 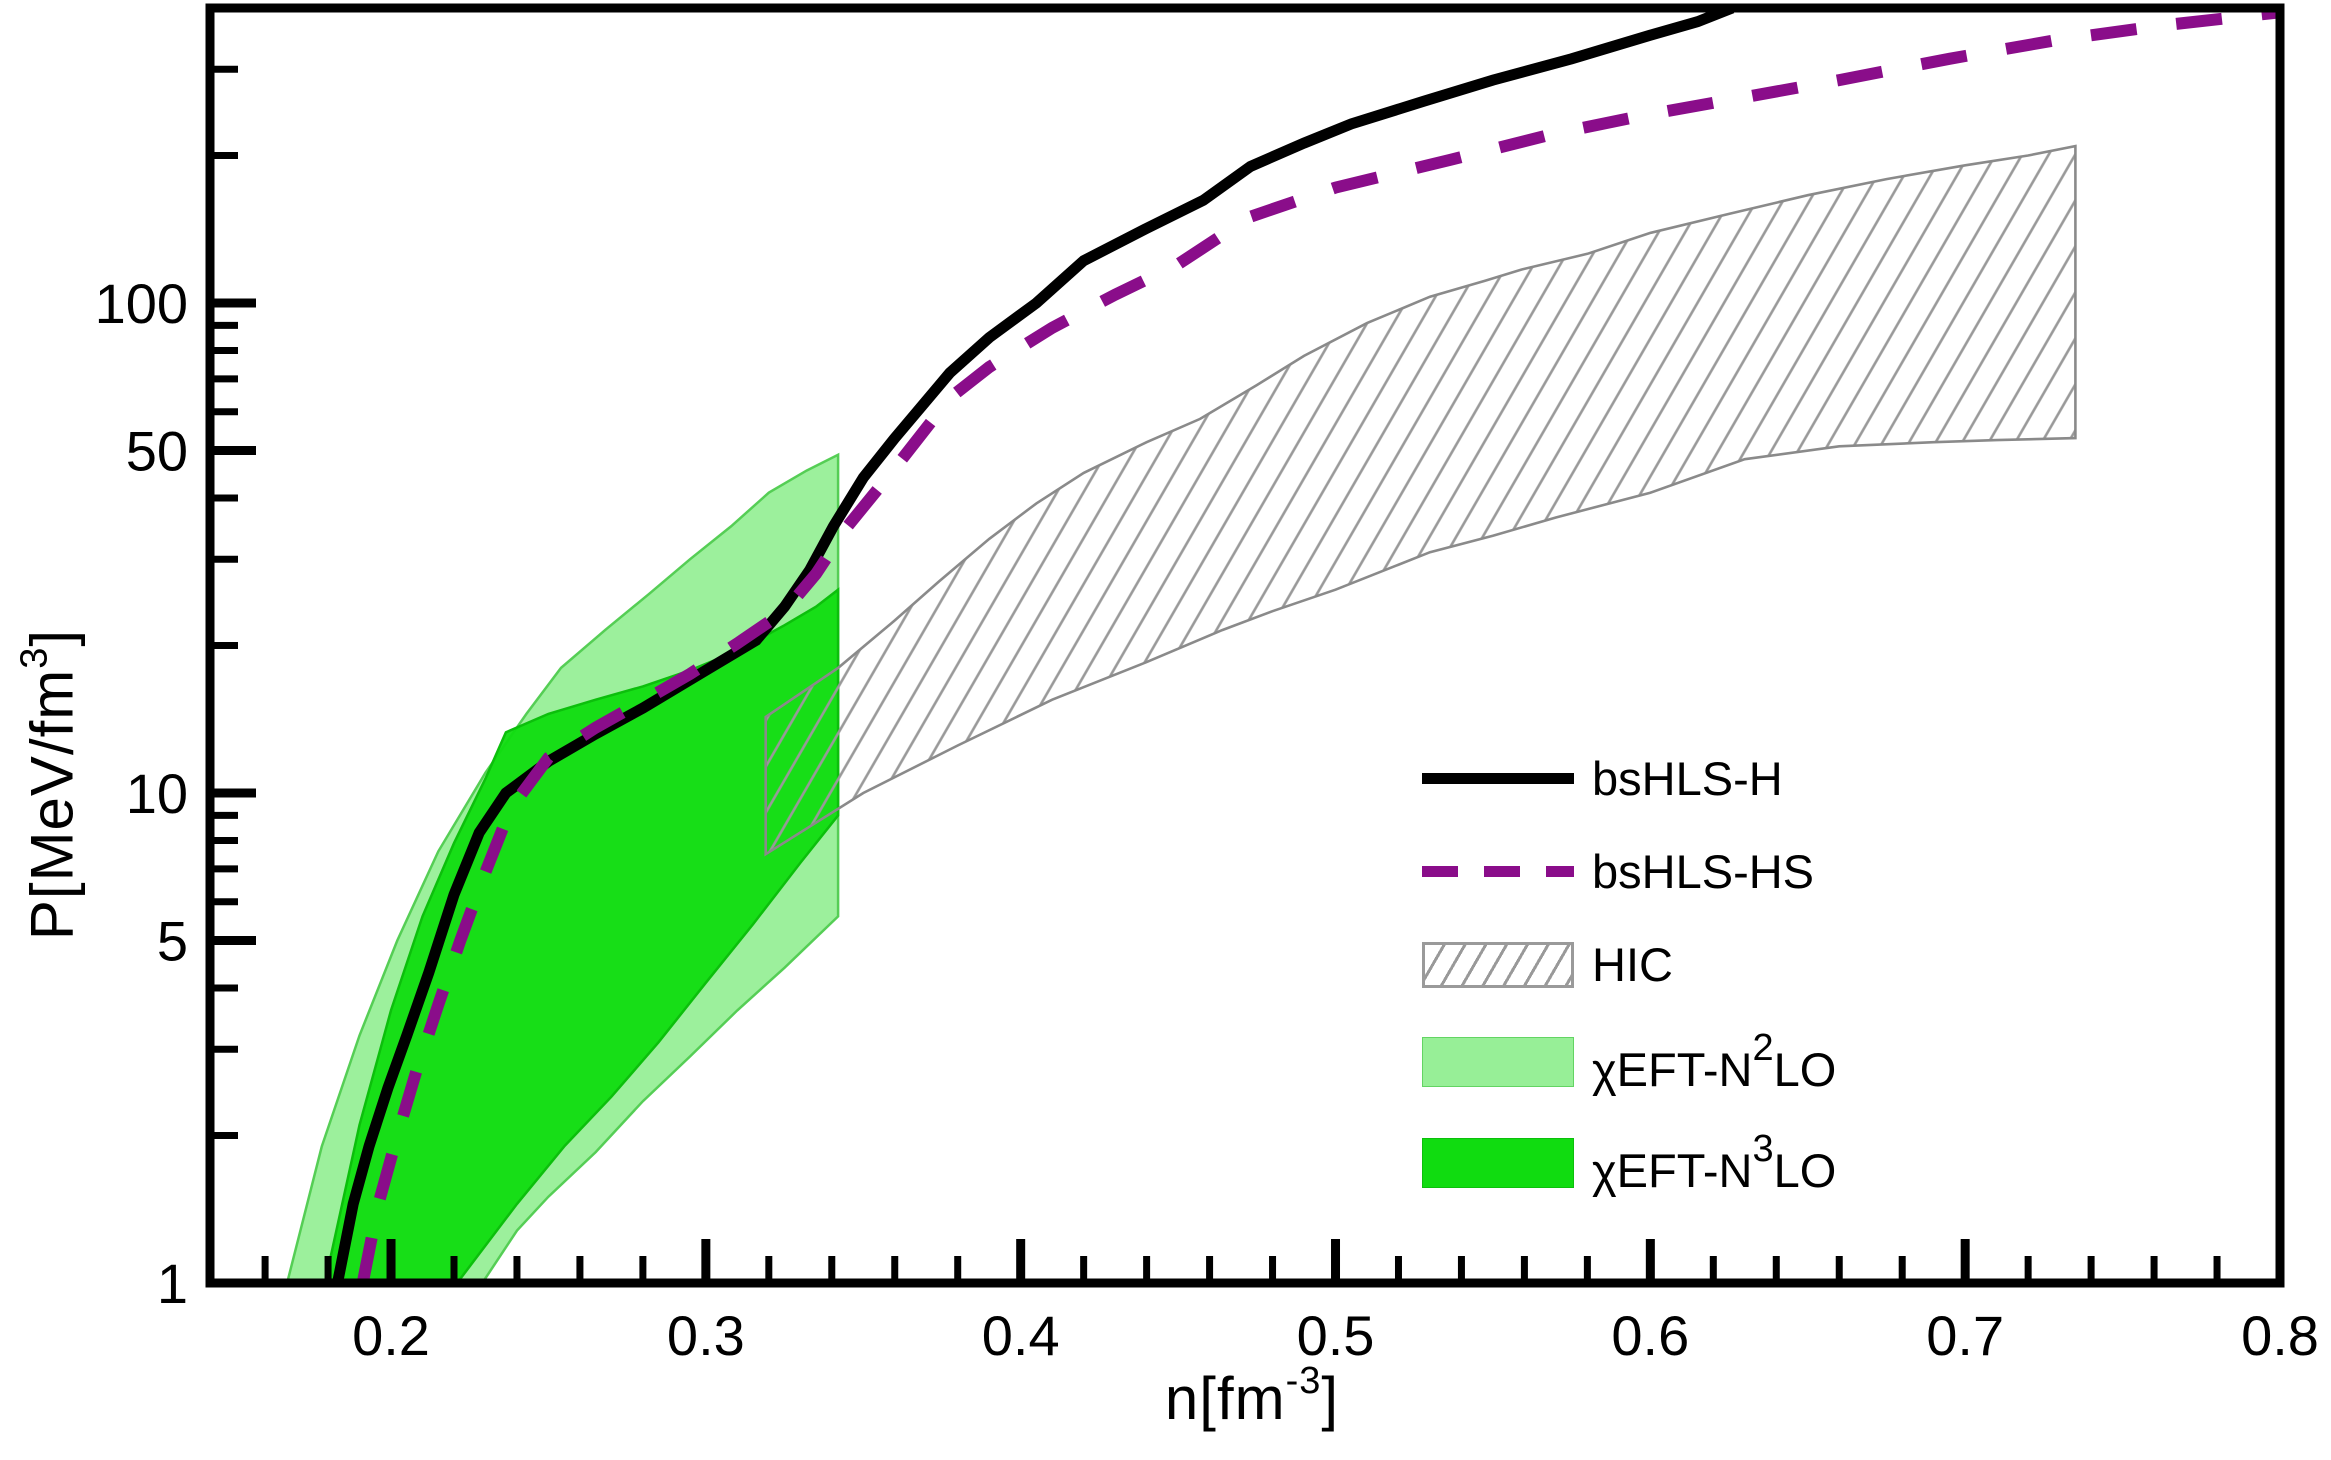 What do you see at coordinates (1687, 778) in the screenshot?
I see `legend-label-bshls-h: bsHLS-H` at bounding box center [1687, 778].